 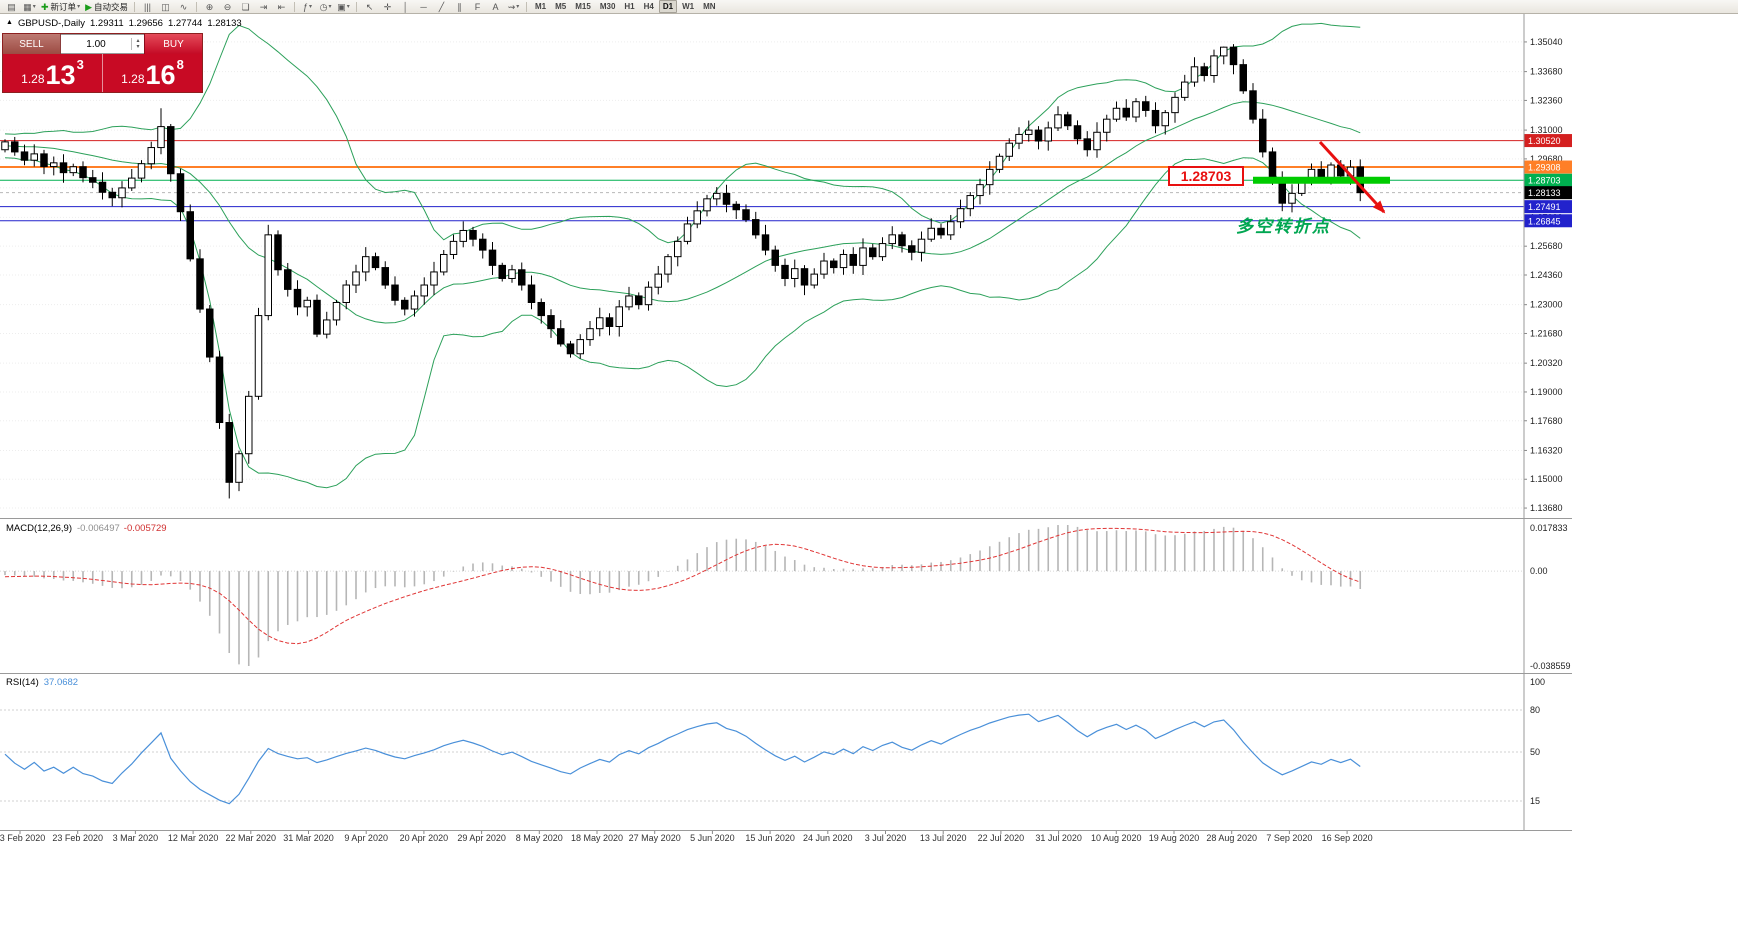 I want to click on price-tag-label: 1.28703, so click(x=1544, y=181).